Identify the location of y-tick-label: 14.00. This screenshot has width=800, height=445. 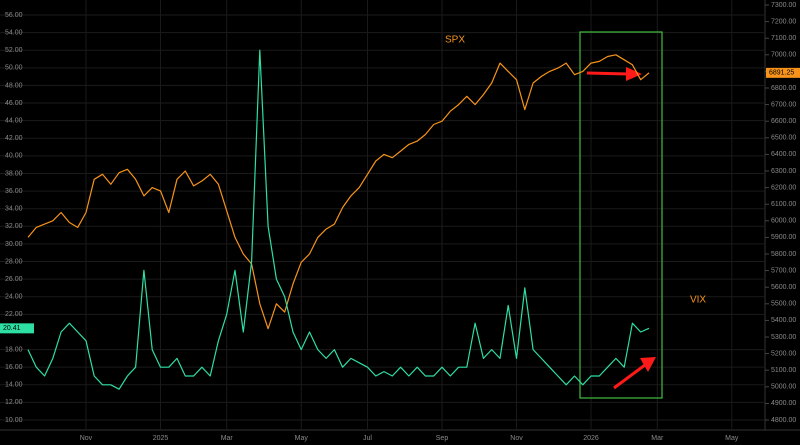
(14, 385).